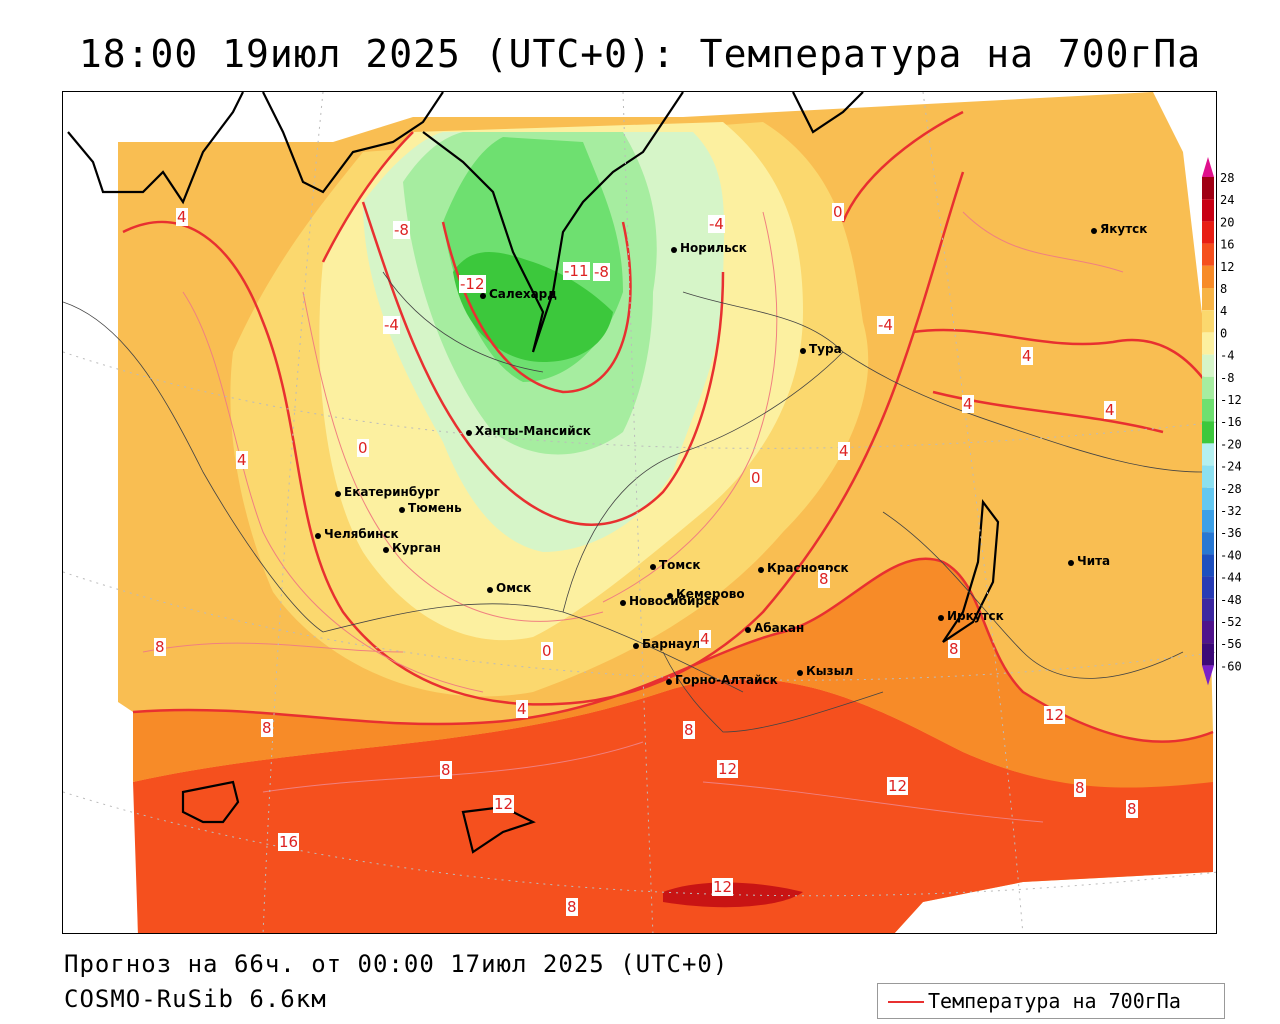 This screenshot has height=1024, width=1280. What do you see at coordinates (1231, 400) in the screenshot?
I see `colorbar-tick-label: -12` at bounding box center [1231, 400].